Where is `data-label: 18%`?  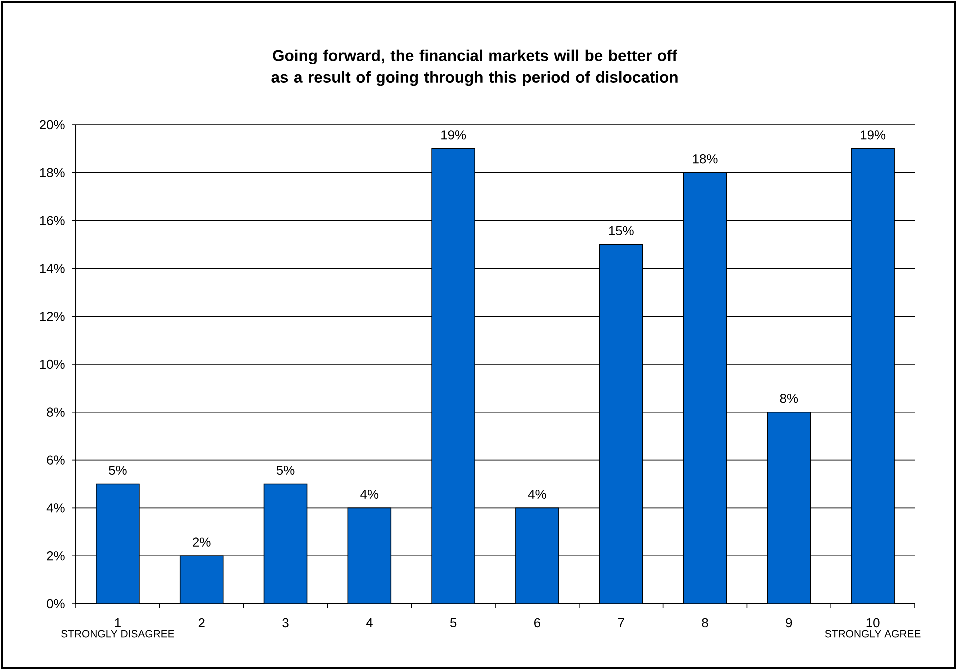 data-label: 18% is located at coordinates (705, 159).